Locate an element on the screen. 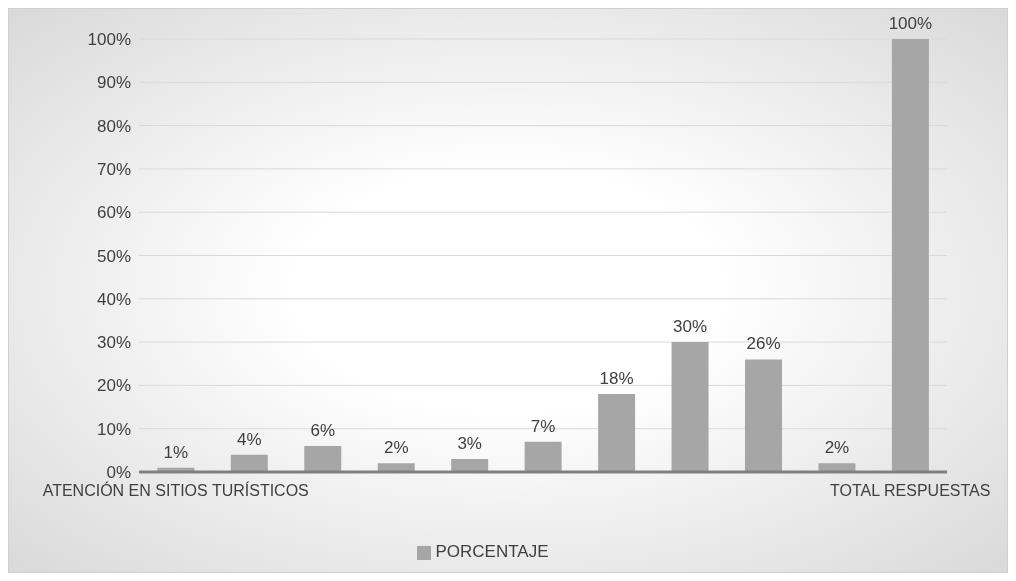 This screenshot has width=1016, height=581. legend-label: PORCENTAJE is located at coordinates (492, 551).